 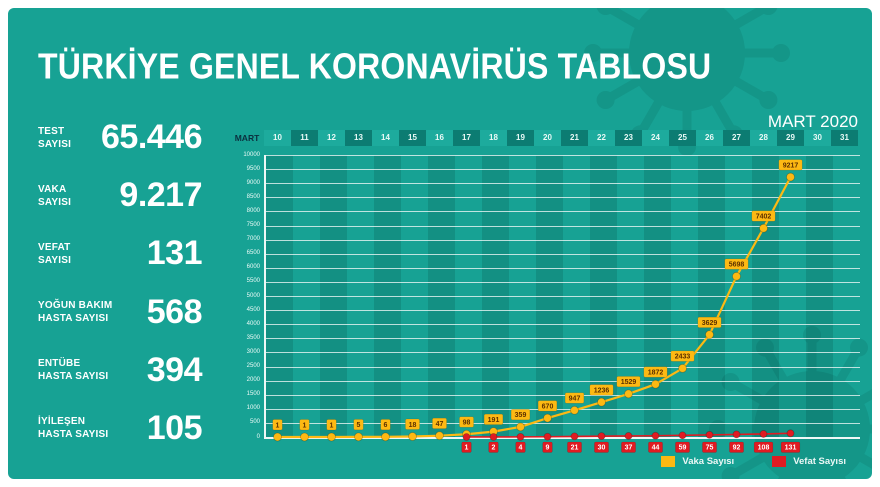 What do you see at coordinates (253, 281) in the screenshot?
I see `y-tick-label: 5500` at bounding box center [253, 281].